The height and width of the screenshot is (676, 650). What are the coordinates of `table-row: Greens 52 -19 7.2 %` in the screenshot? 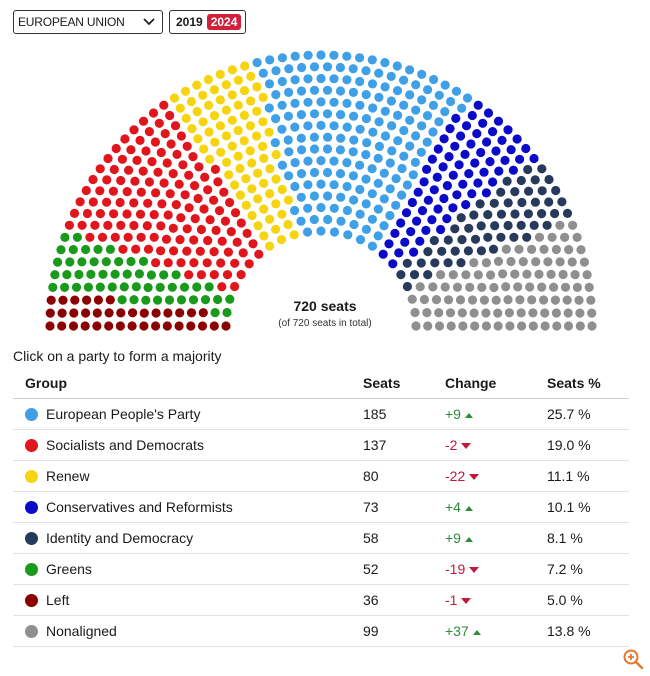 It's located at (321, 569).